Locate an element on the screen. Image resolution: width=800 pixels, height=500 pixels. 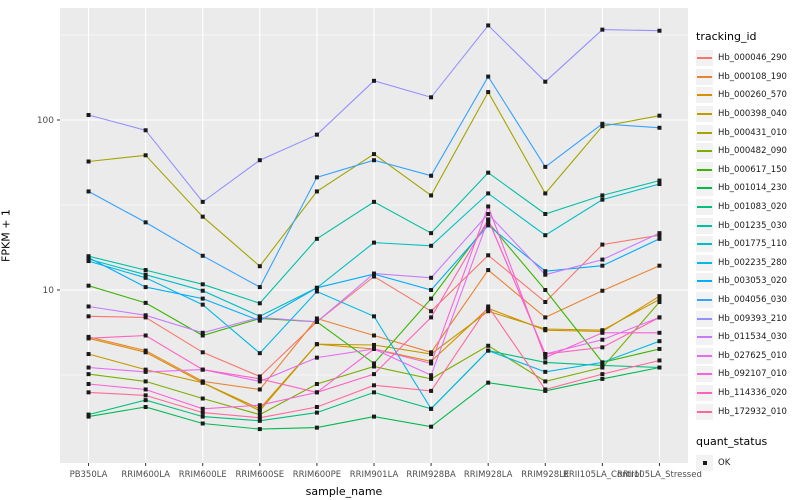
legend-item-label: Hb_114336_020 is located at coordinates (752, 392).